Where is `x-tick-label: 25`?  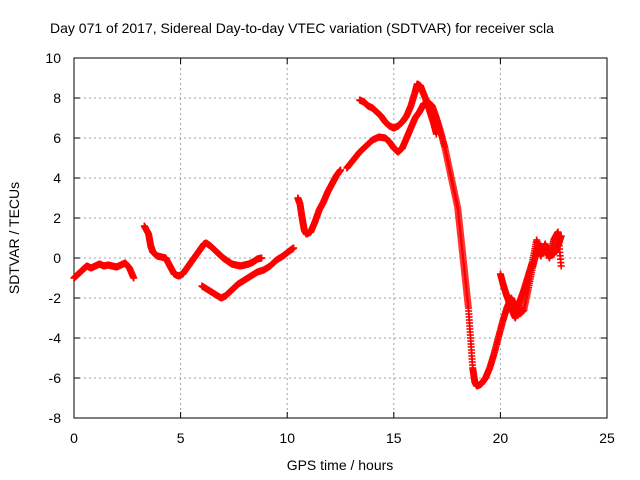
x-tick-label: 25 is located at coordinates (607, 438).